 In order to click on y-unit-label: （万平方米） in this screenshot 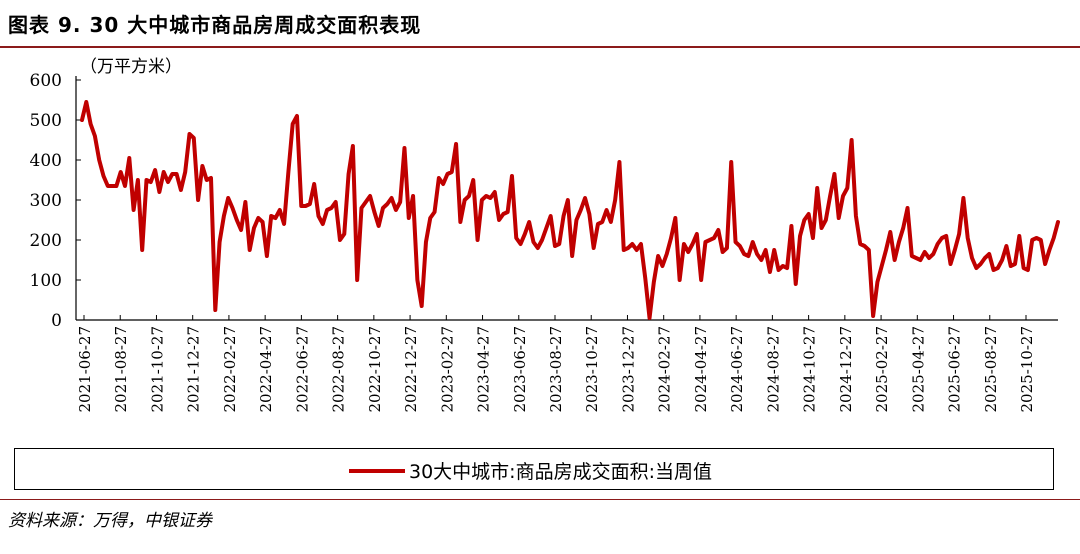, I will do `click(131, 67)`.